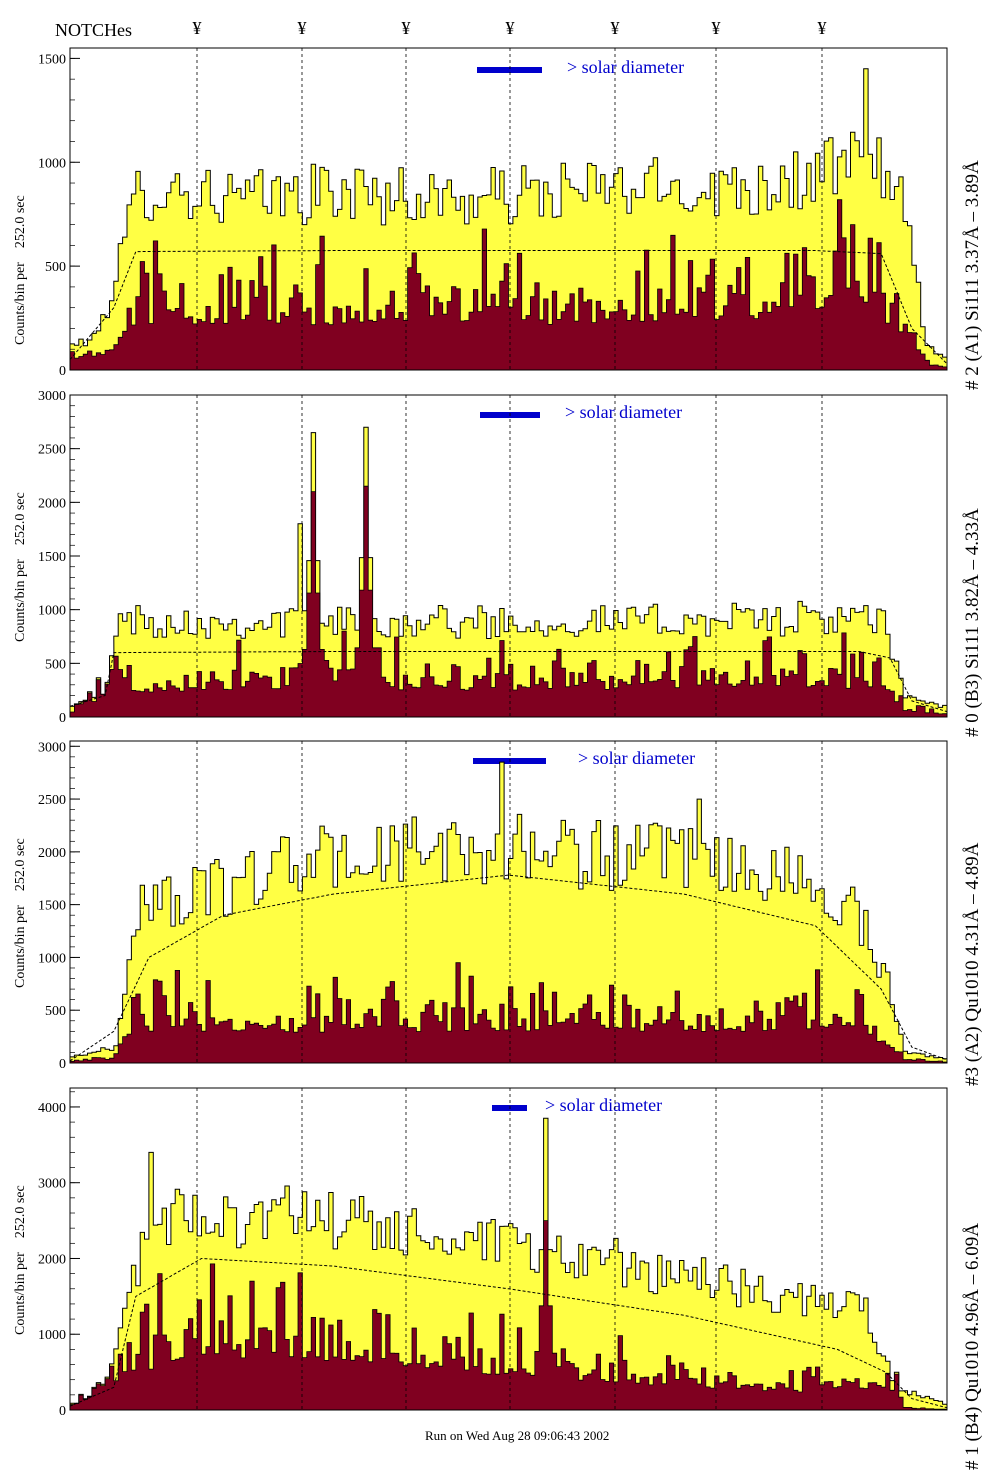 This screenshot has height=1476, width=1004. I want to click on header: NOTCHes ¥ ¥ ¥ ¥ ¥ ¥ ¥, so click(502, 22).